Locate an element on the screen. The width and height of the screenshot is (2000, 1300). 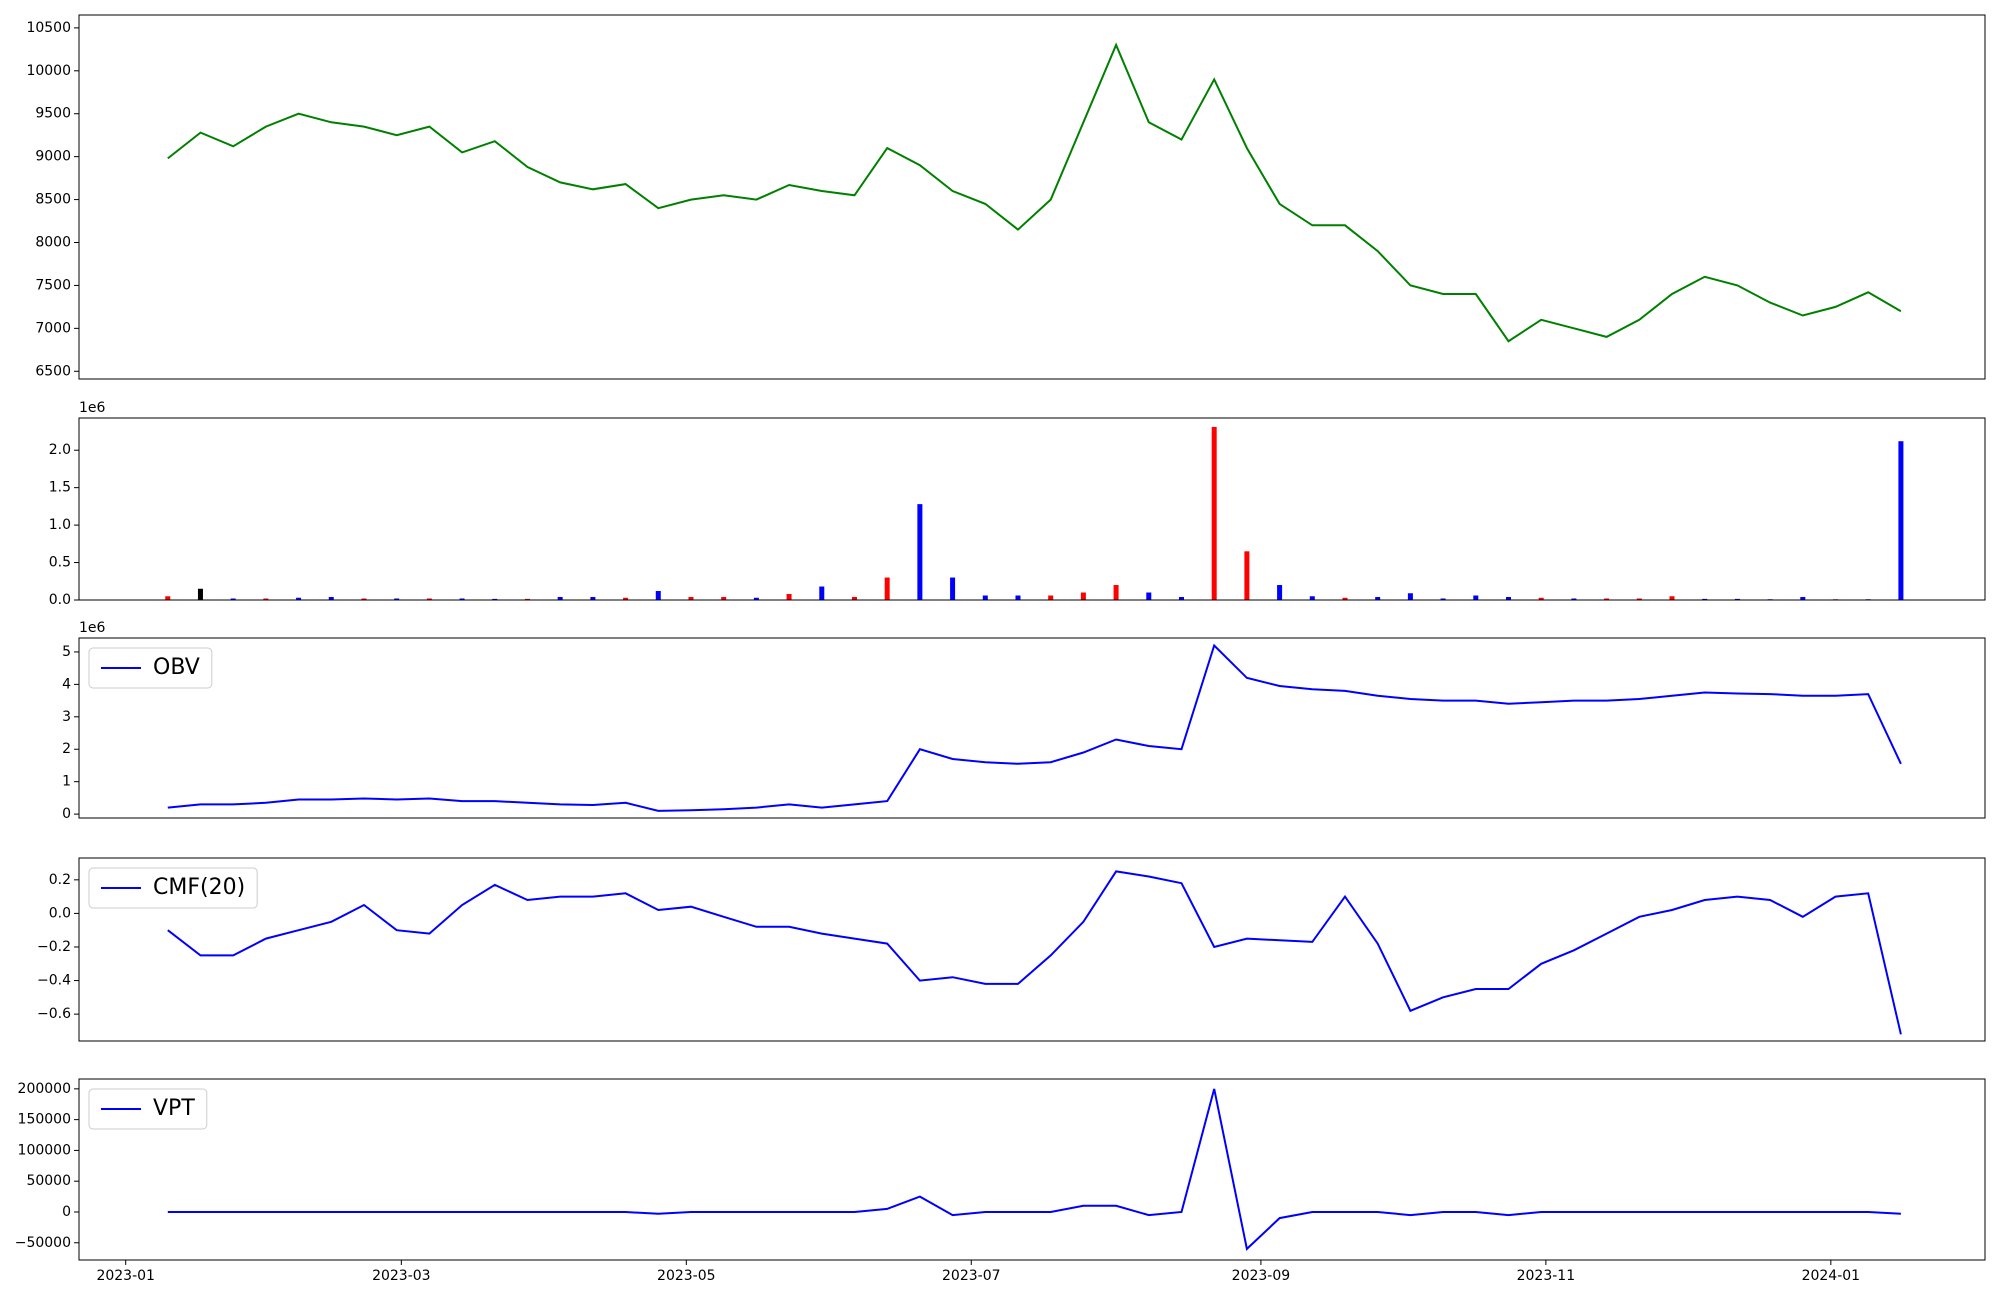
y-tick-label: 8000 is located at coordinates (53, 243).